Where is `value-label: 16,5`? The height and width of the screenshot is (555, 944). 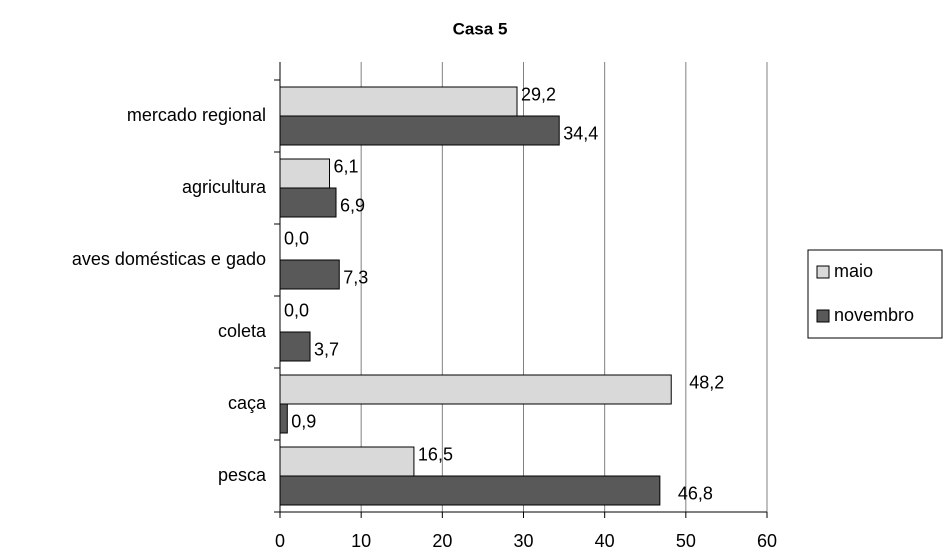
value-label: 16,5 is located at coordinates (435, 454).